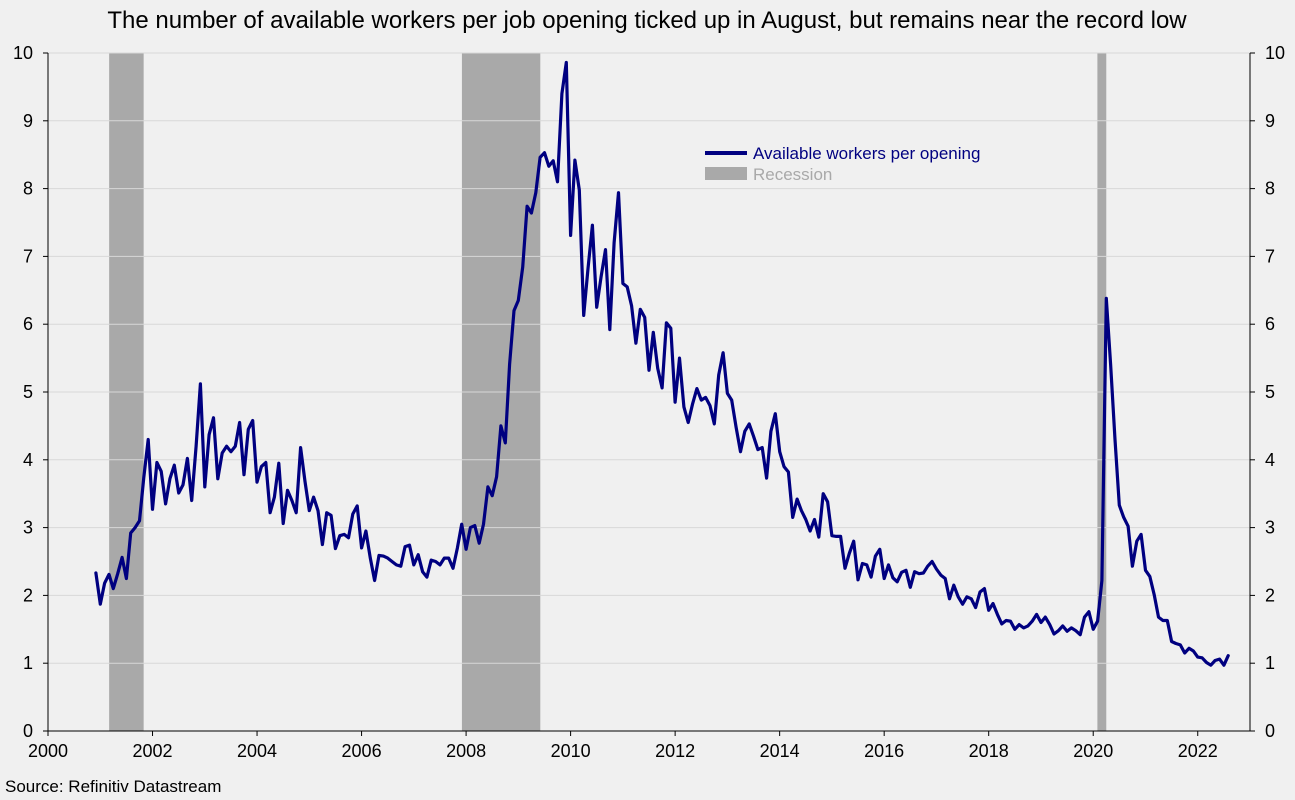 This screenshot has height=800, width=1295. I want to click on y-tick-right-8: 8, so click(1270, 189).